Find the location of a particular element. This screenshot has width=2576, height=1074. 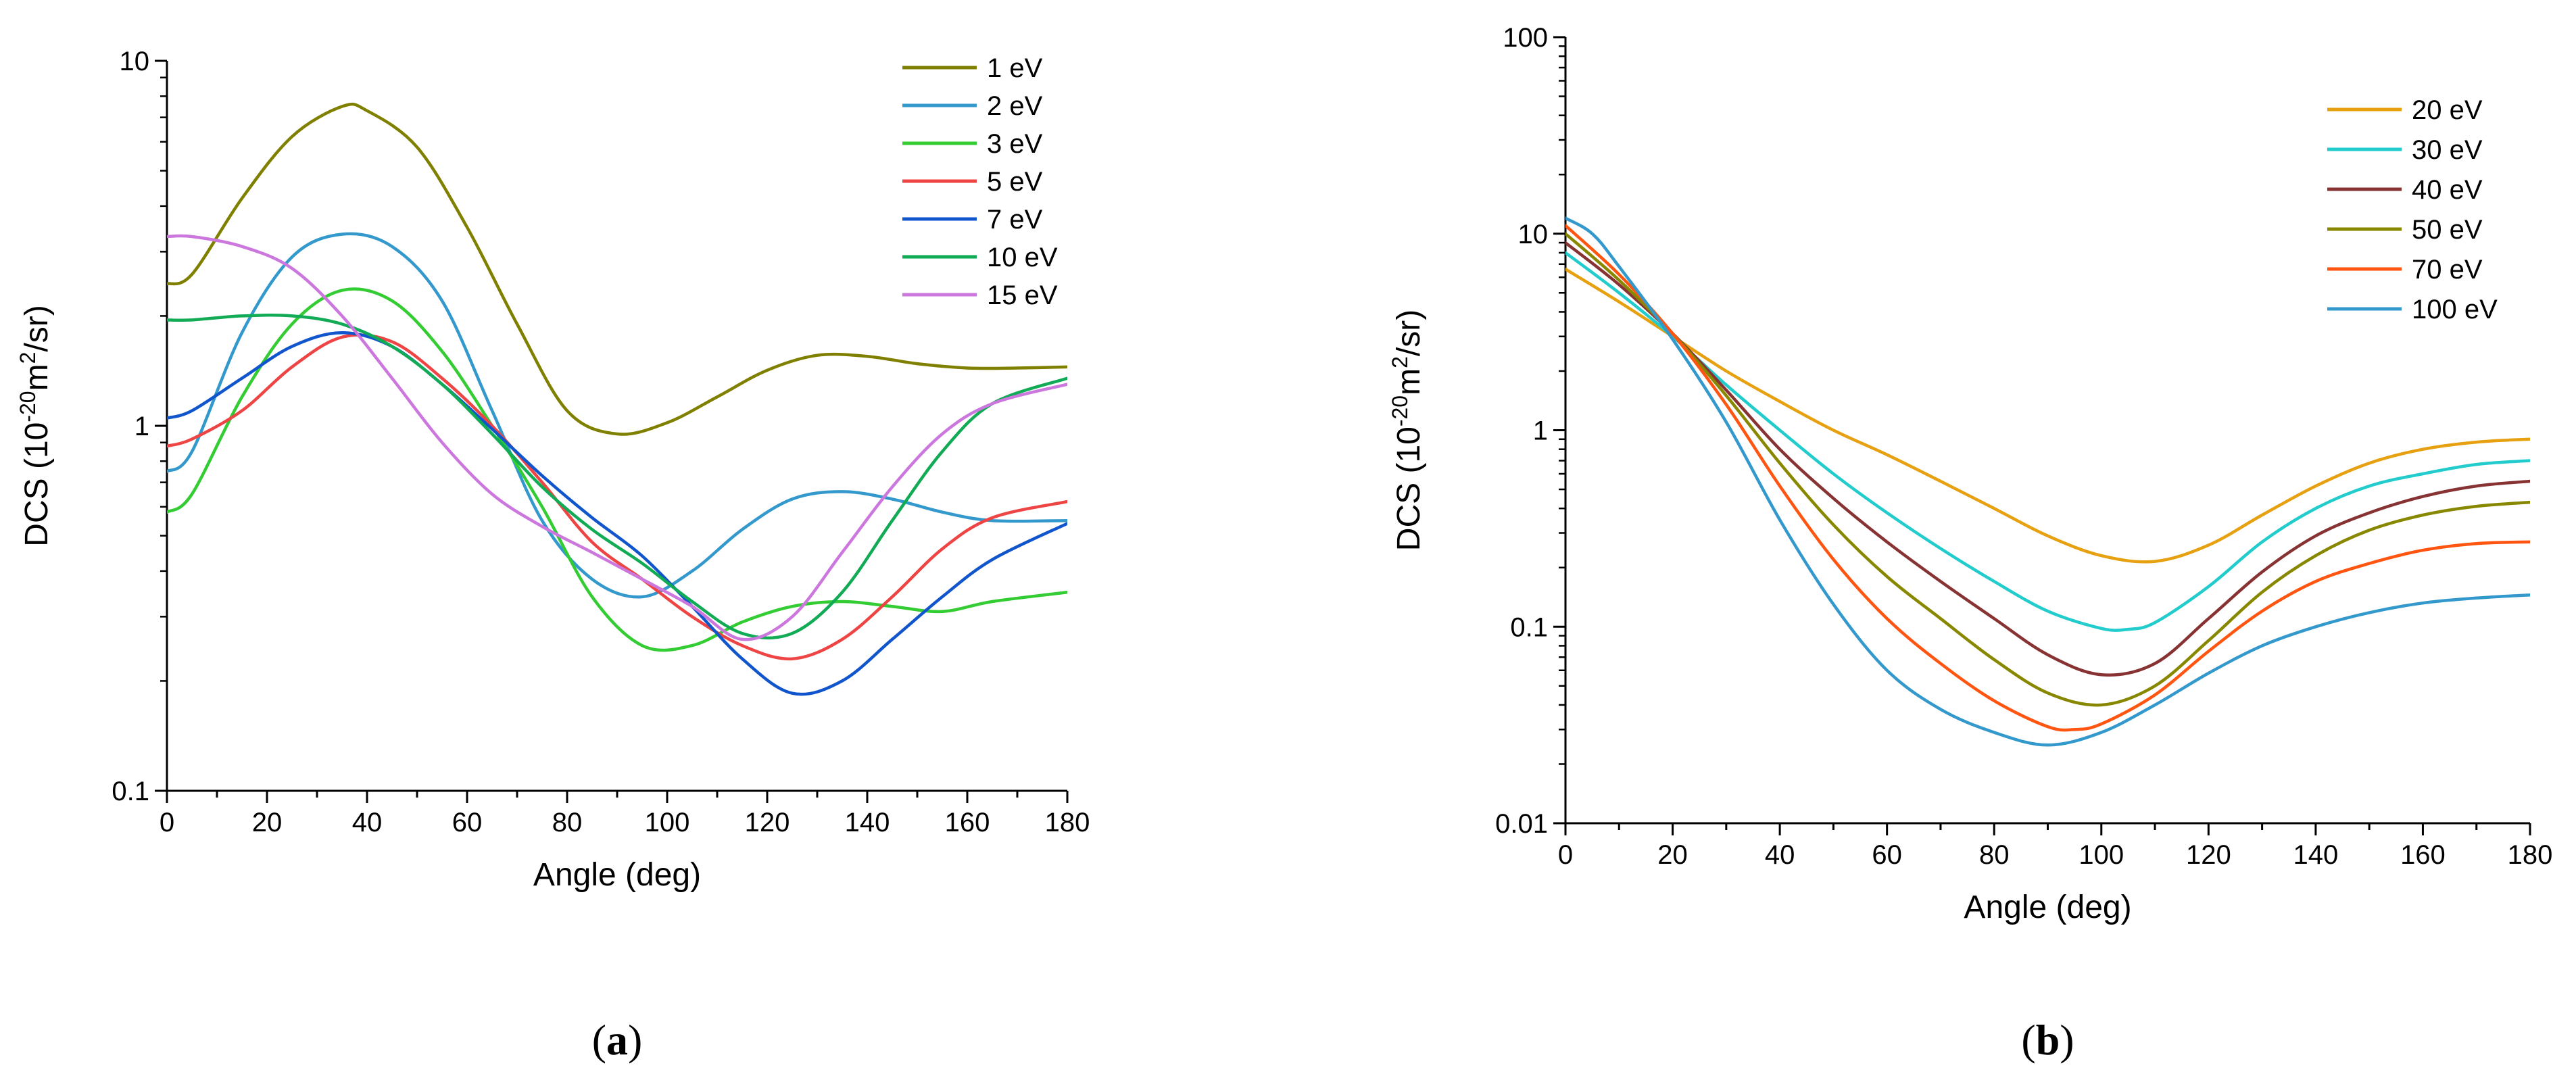

panel-a-y-axis-label-sup: 2 is located at coordinates (28, 358).